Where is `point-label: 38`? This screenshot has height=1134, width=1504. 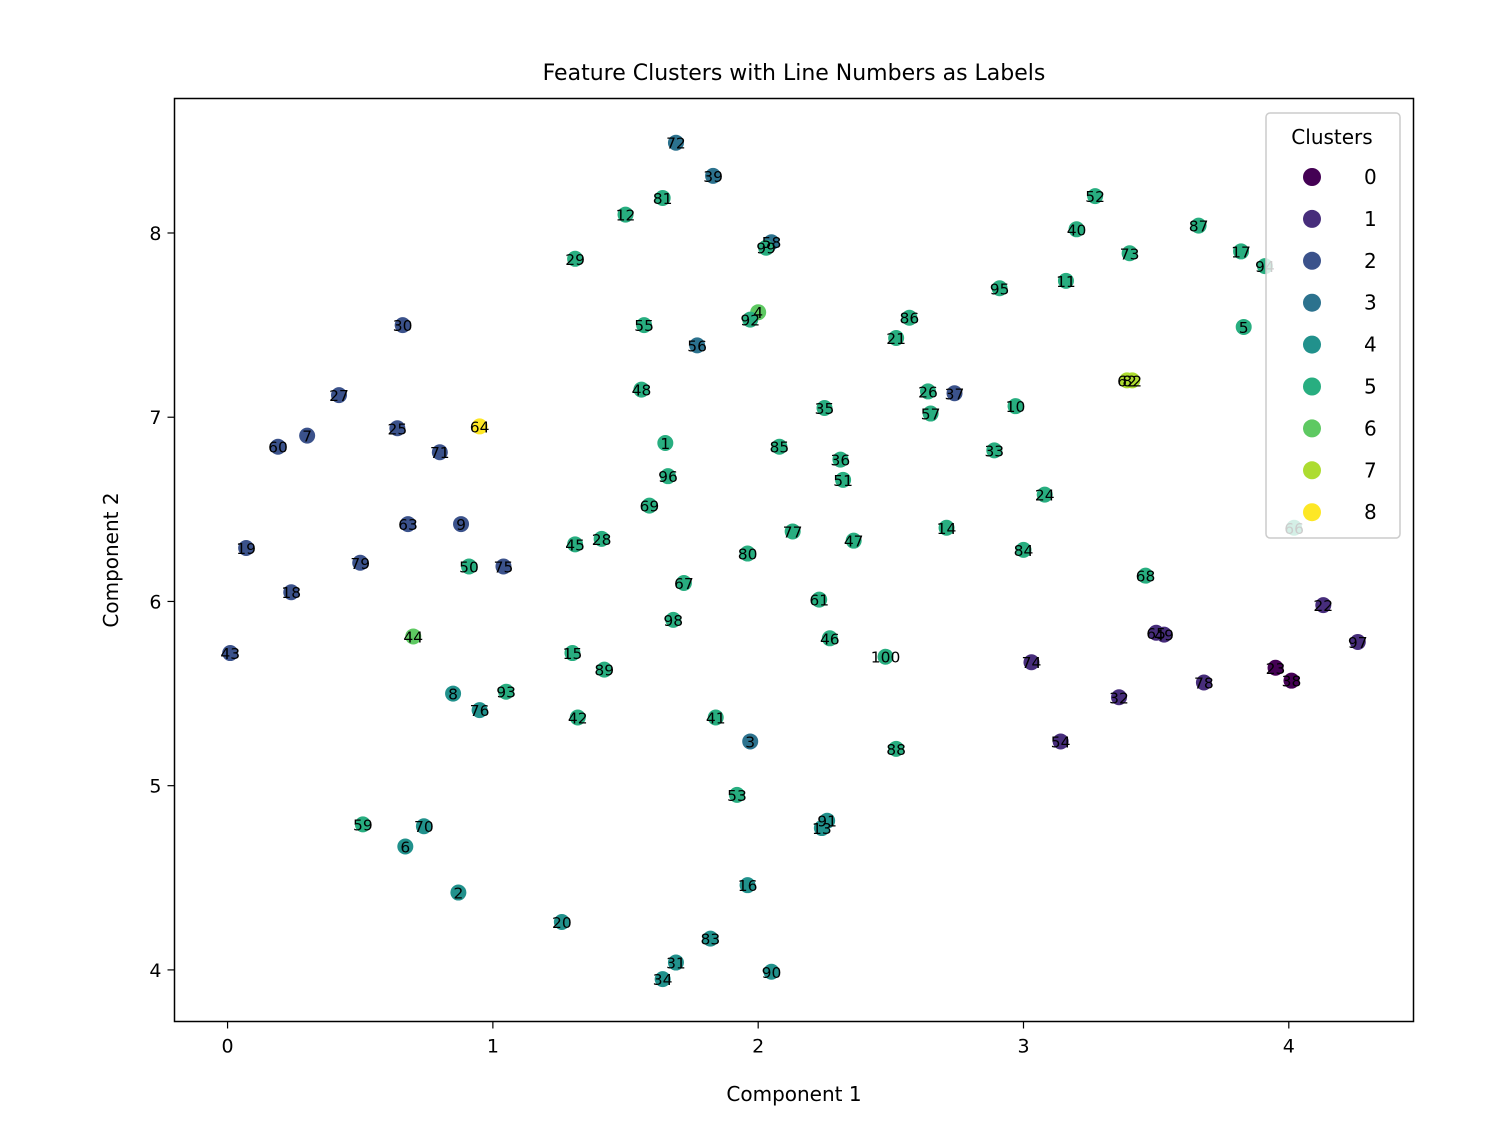 point-label: 38 is located at coordinates (1292, 682).